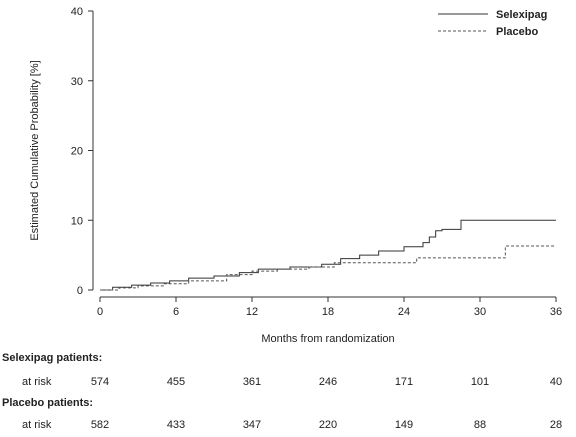 The width and height of the screenshot is (576, 437). I want to click on risk-count: 574, so click(100, 382).